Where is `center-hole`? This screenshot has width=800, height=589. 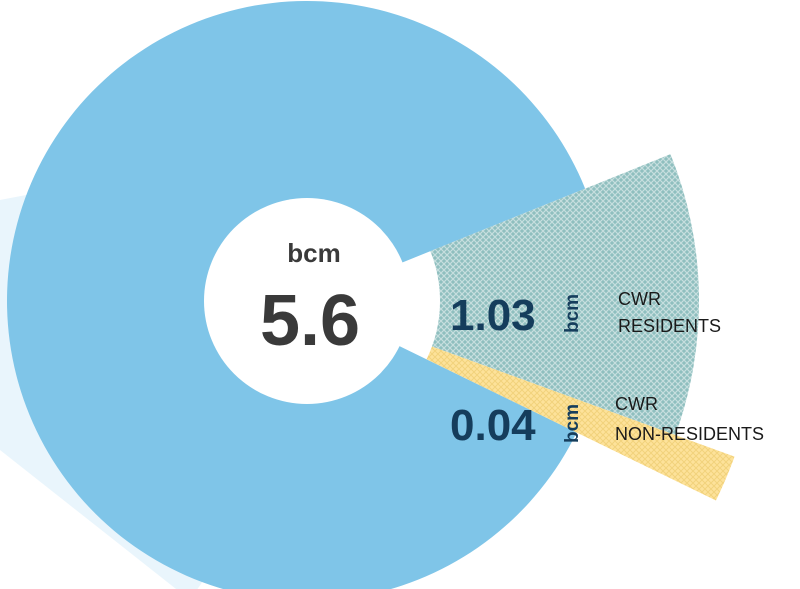
center-hole is located at coordinates (307, 301).